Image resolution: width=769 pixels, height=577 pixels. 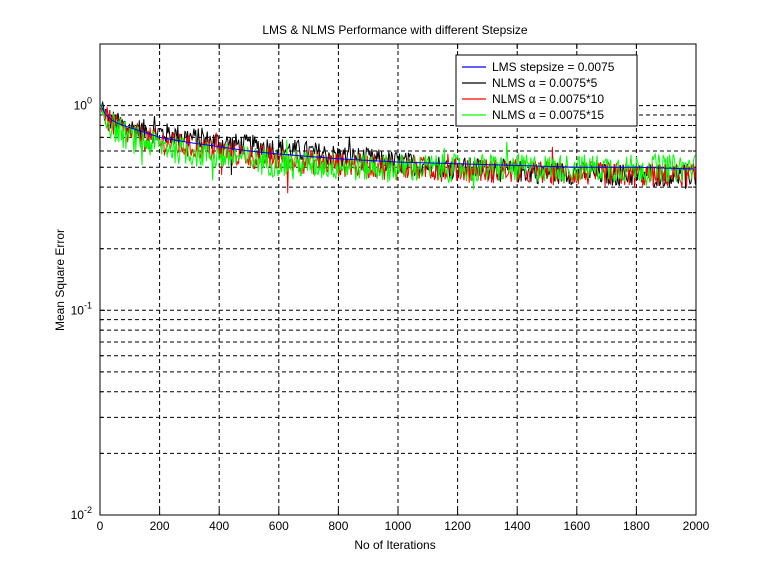 I want to click on legend-box, so click(x=546, y=90).